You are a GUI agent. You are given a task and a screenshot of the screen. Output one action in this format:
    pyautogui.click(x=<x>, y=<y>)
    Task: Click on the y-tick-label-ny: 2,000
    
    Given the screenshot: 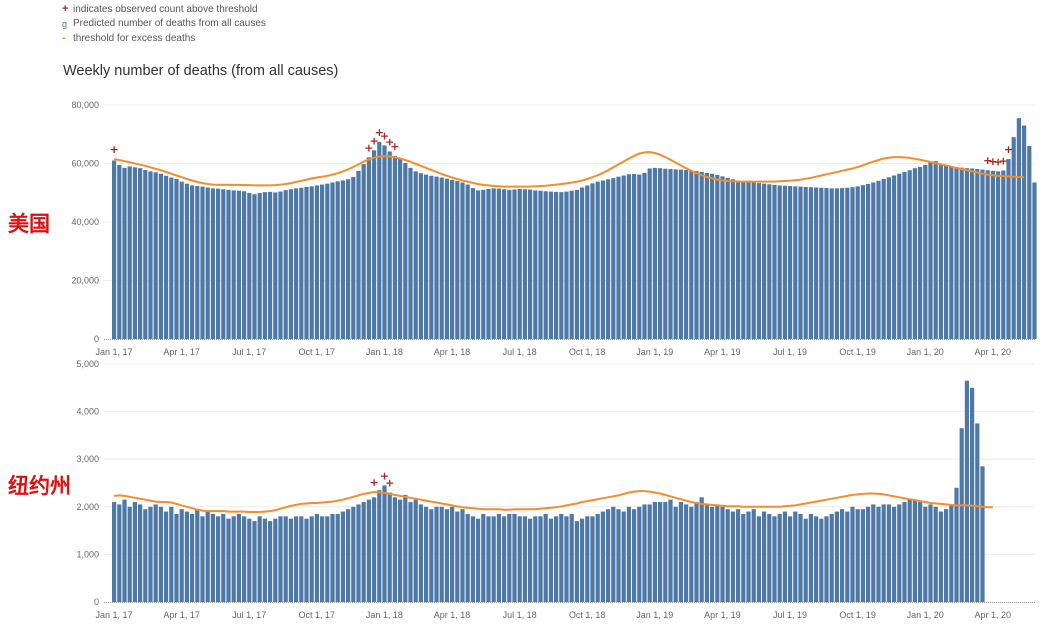 What is the action you would take?
    pyautogui.click(x=87, y=507)
    